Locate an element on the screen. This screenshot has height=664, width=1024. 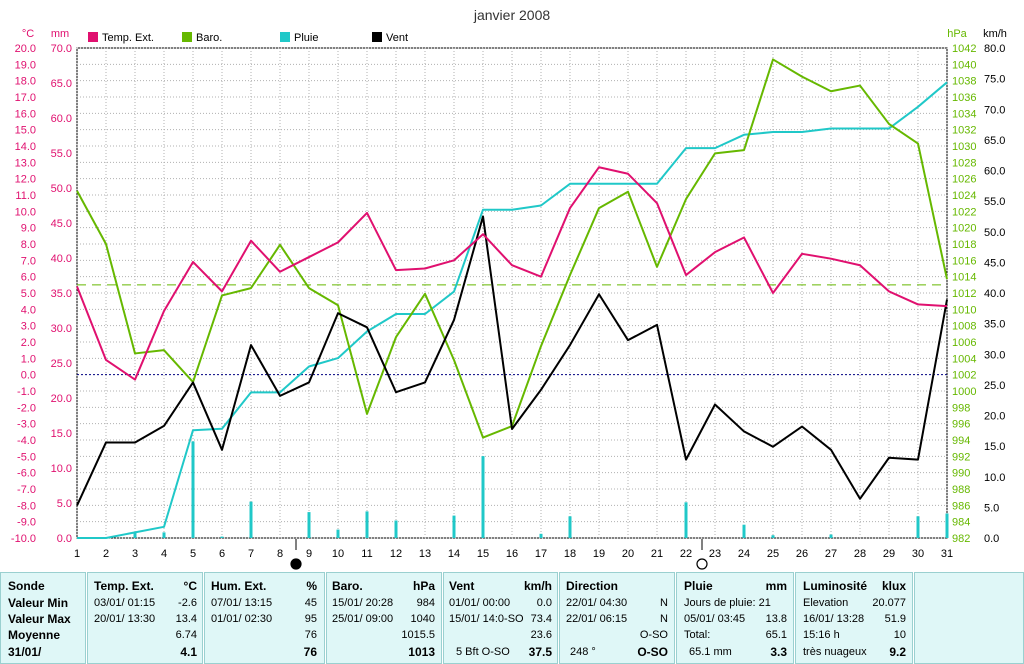
baro-title: Baro. is located at coordinates (347, 586).